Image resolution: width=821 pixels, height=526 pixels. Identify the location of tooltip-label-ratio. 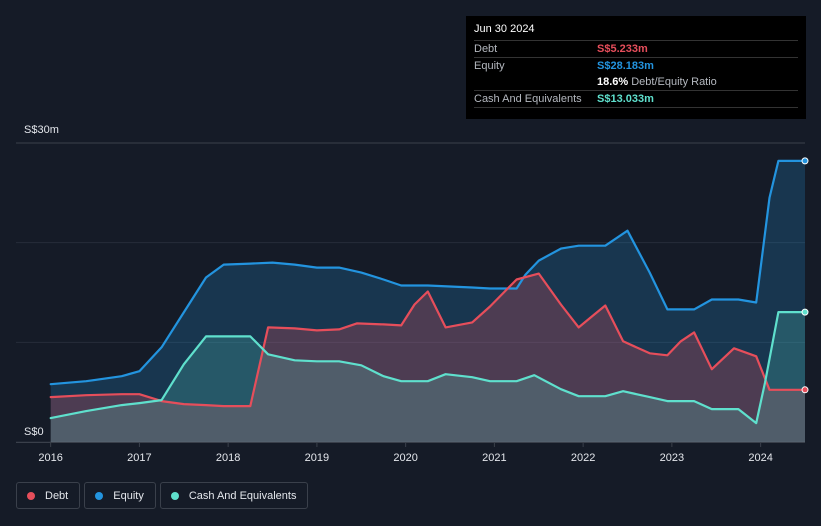
(535, 82).